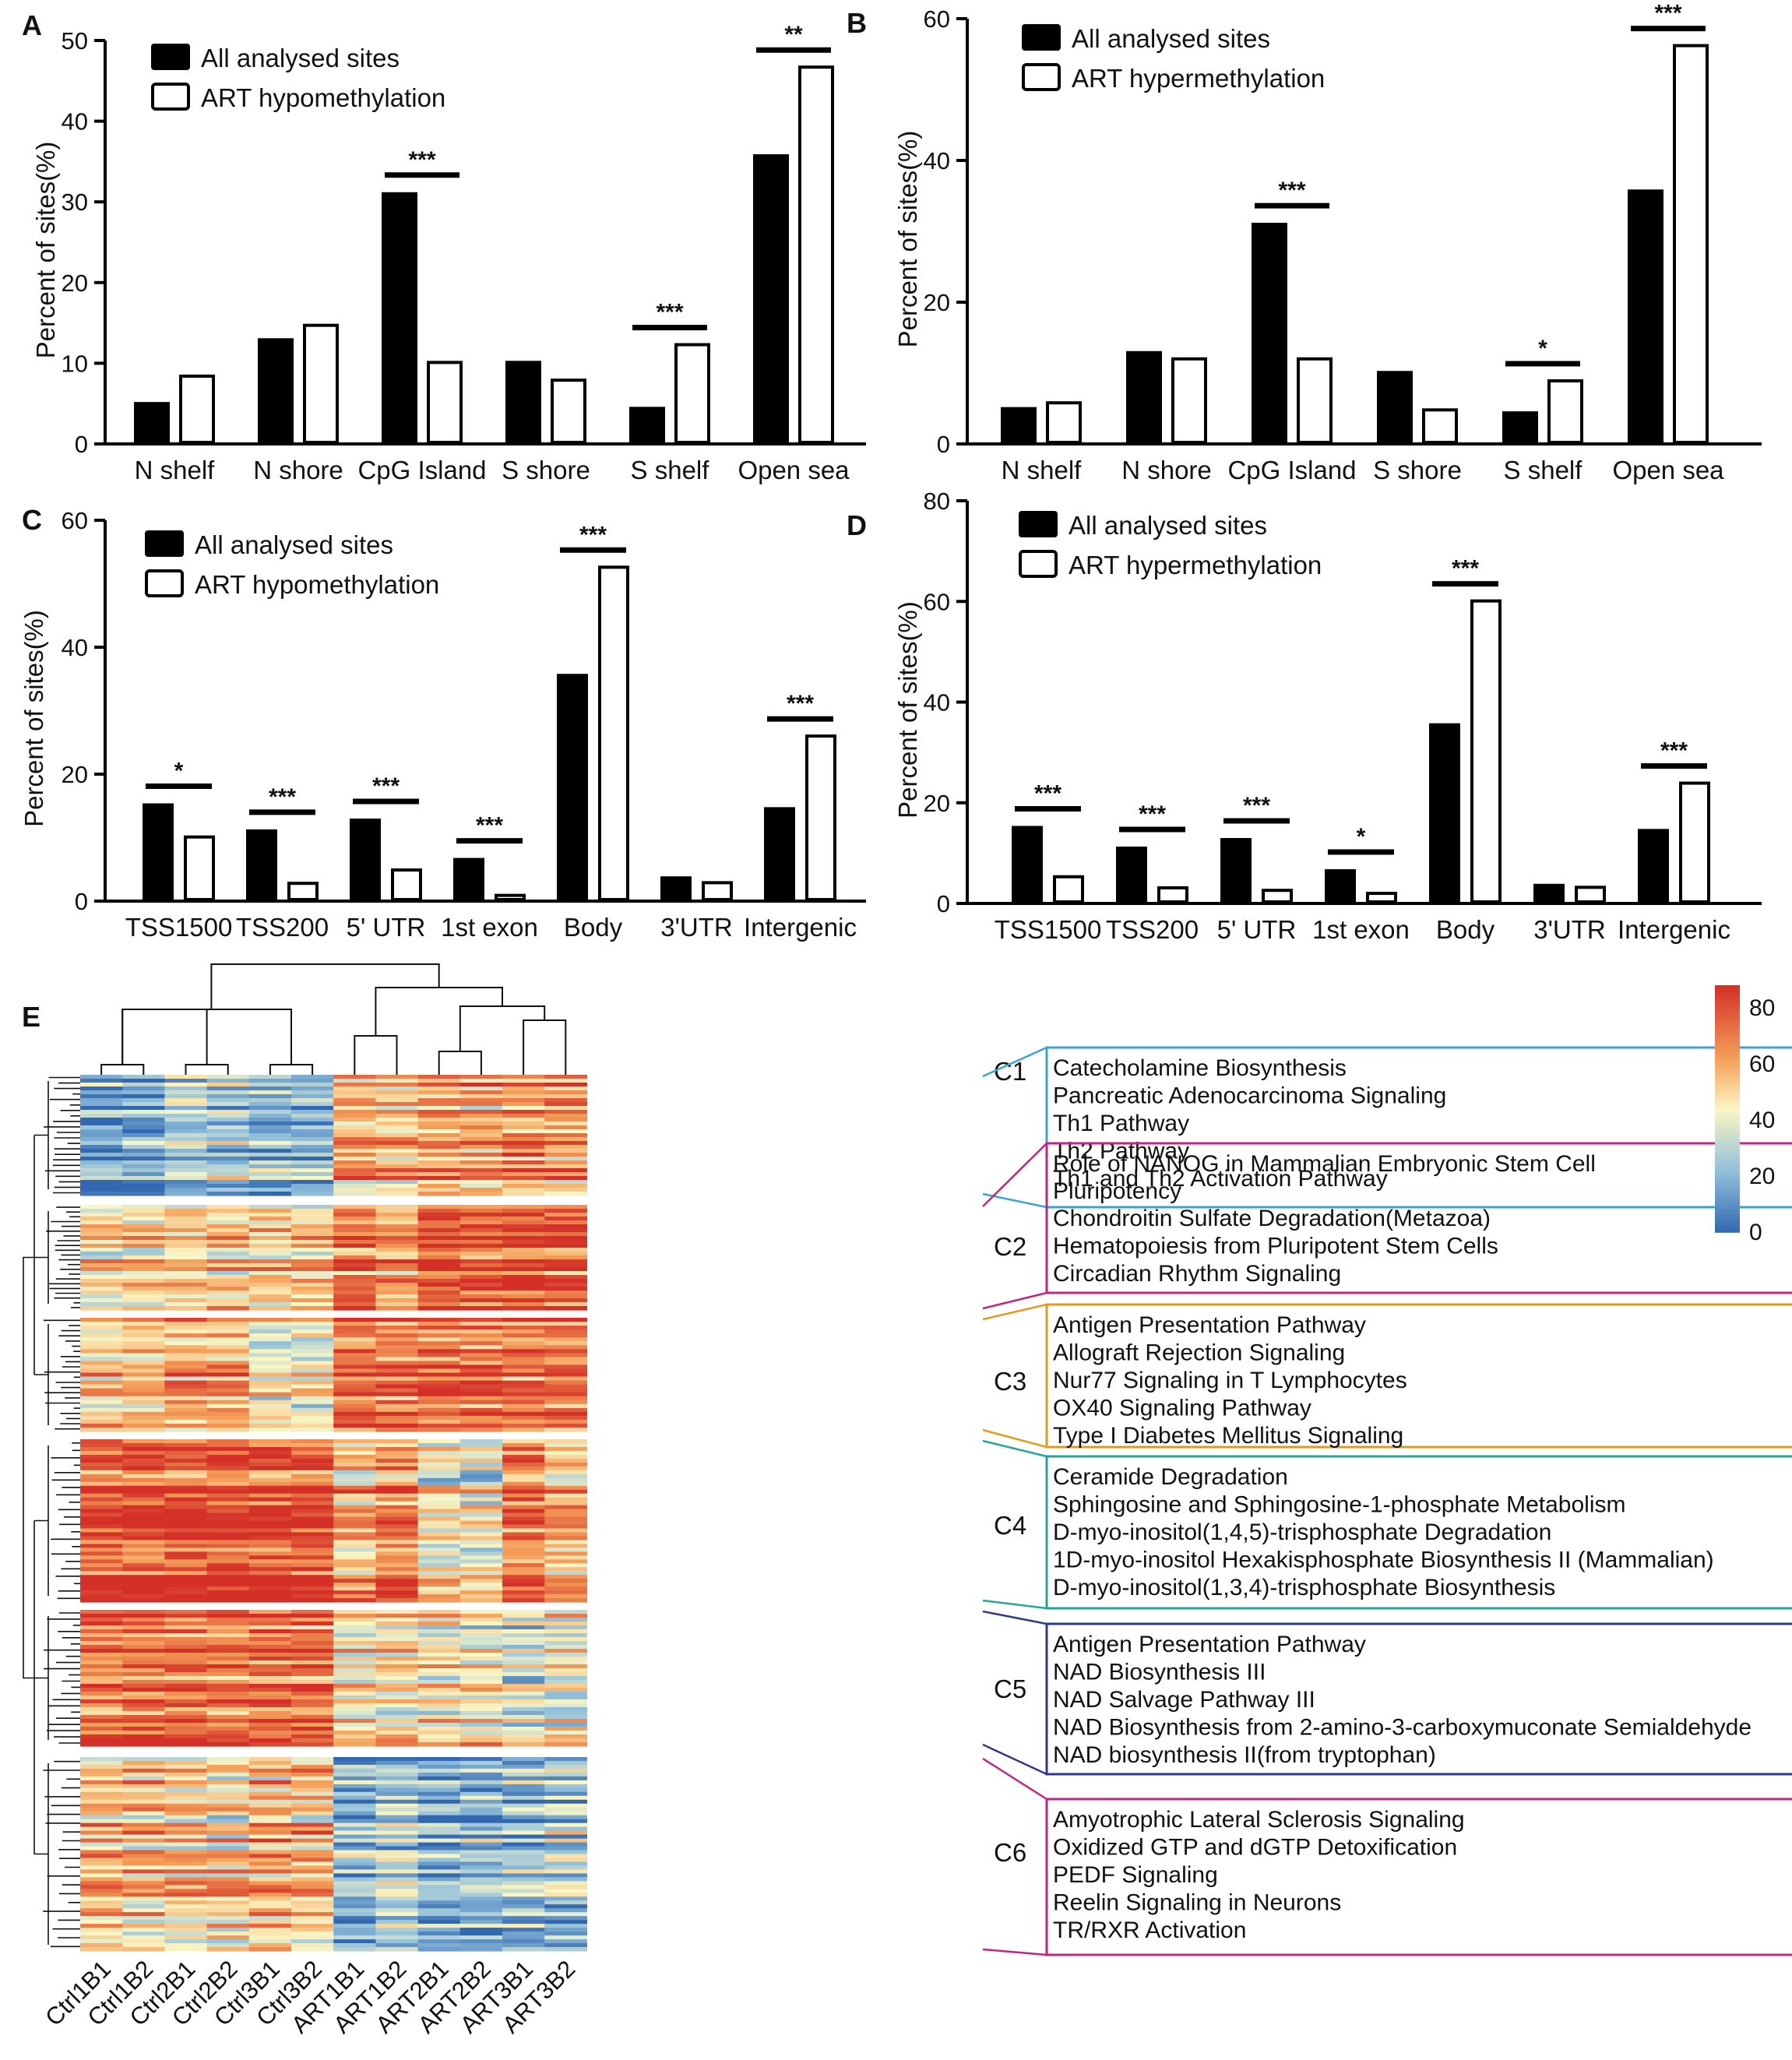 The width and height of the screenshot is (1792, 2060). Describe the element at coordinates (1160, 1672) in the screenshot. I see `pathway-label: NAD Biosynthesis III` at that location.